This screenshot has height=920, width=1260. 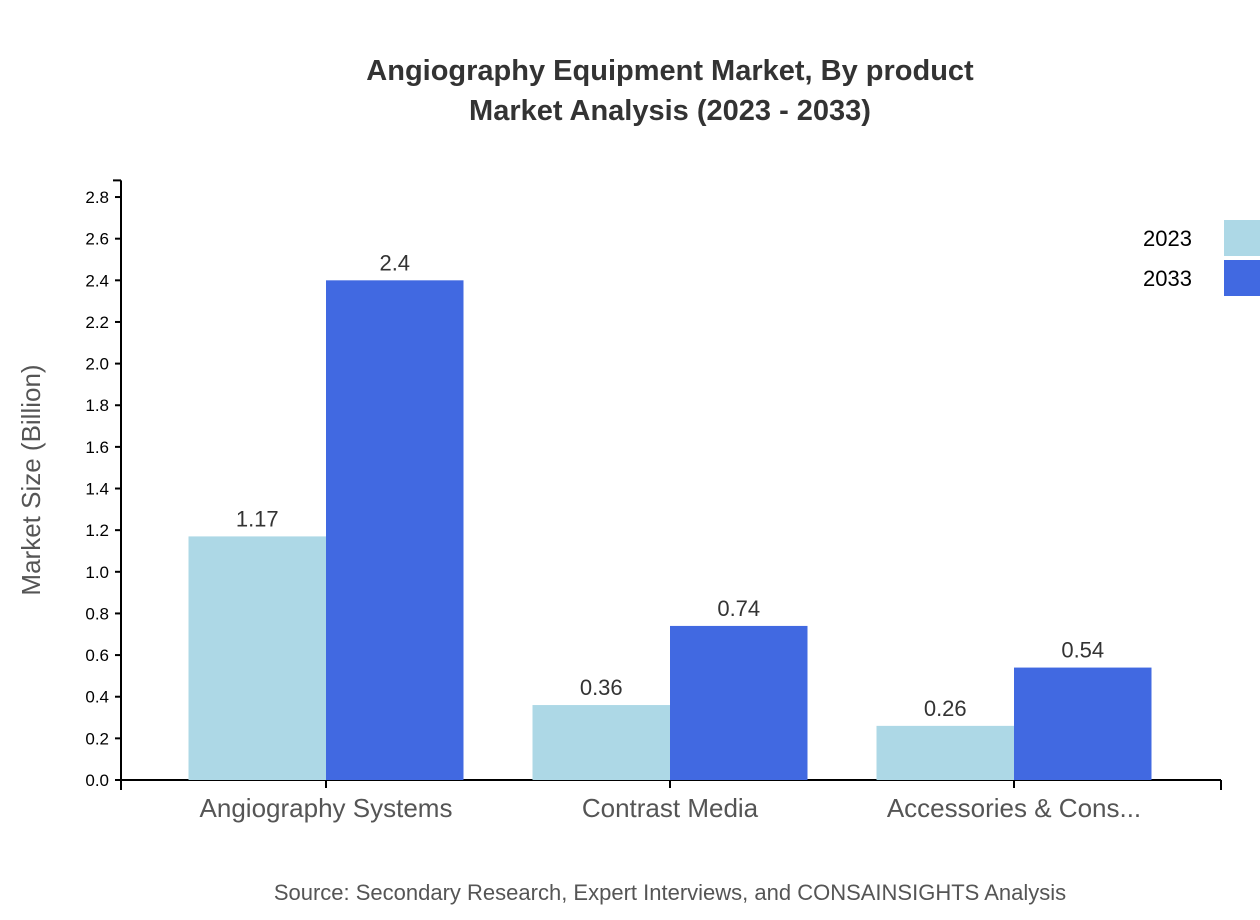 I want to click on y-tick-label: 0.4, so click(x=97, y=697).